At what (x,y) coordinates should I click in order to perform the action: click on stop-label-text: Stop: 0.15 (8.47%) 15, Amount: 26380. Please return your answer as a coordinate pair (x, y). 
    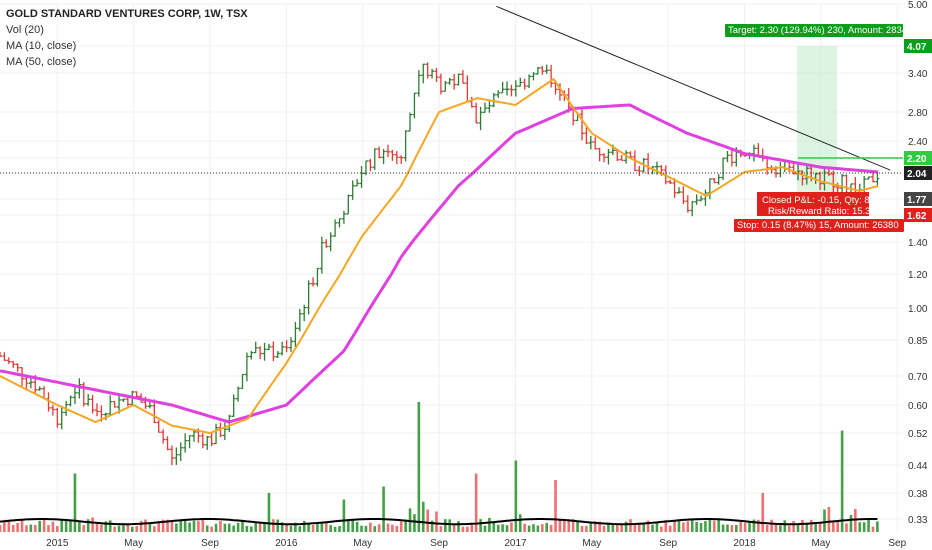
    Looking at the image, I should click on (818, 225).